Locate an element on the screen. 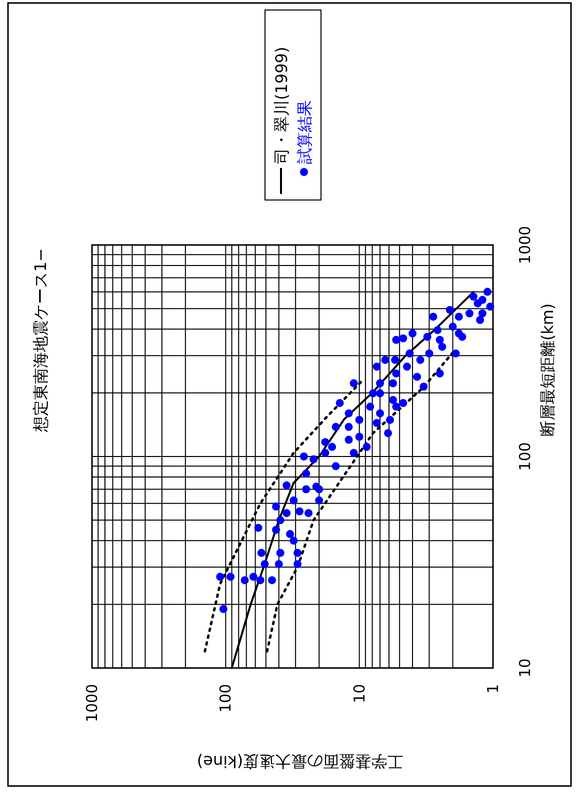  x-axis-title: 工学基盤面の最大速度(kine) is located at coordinates (300, 761).